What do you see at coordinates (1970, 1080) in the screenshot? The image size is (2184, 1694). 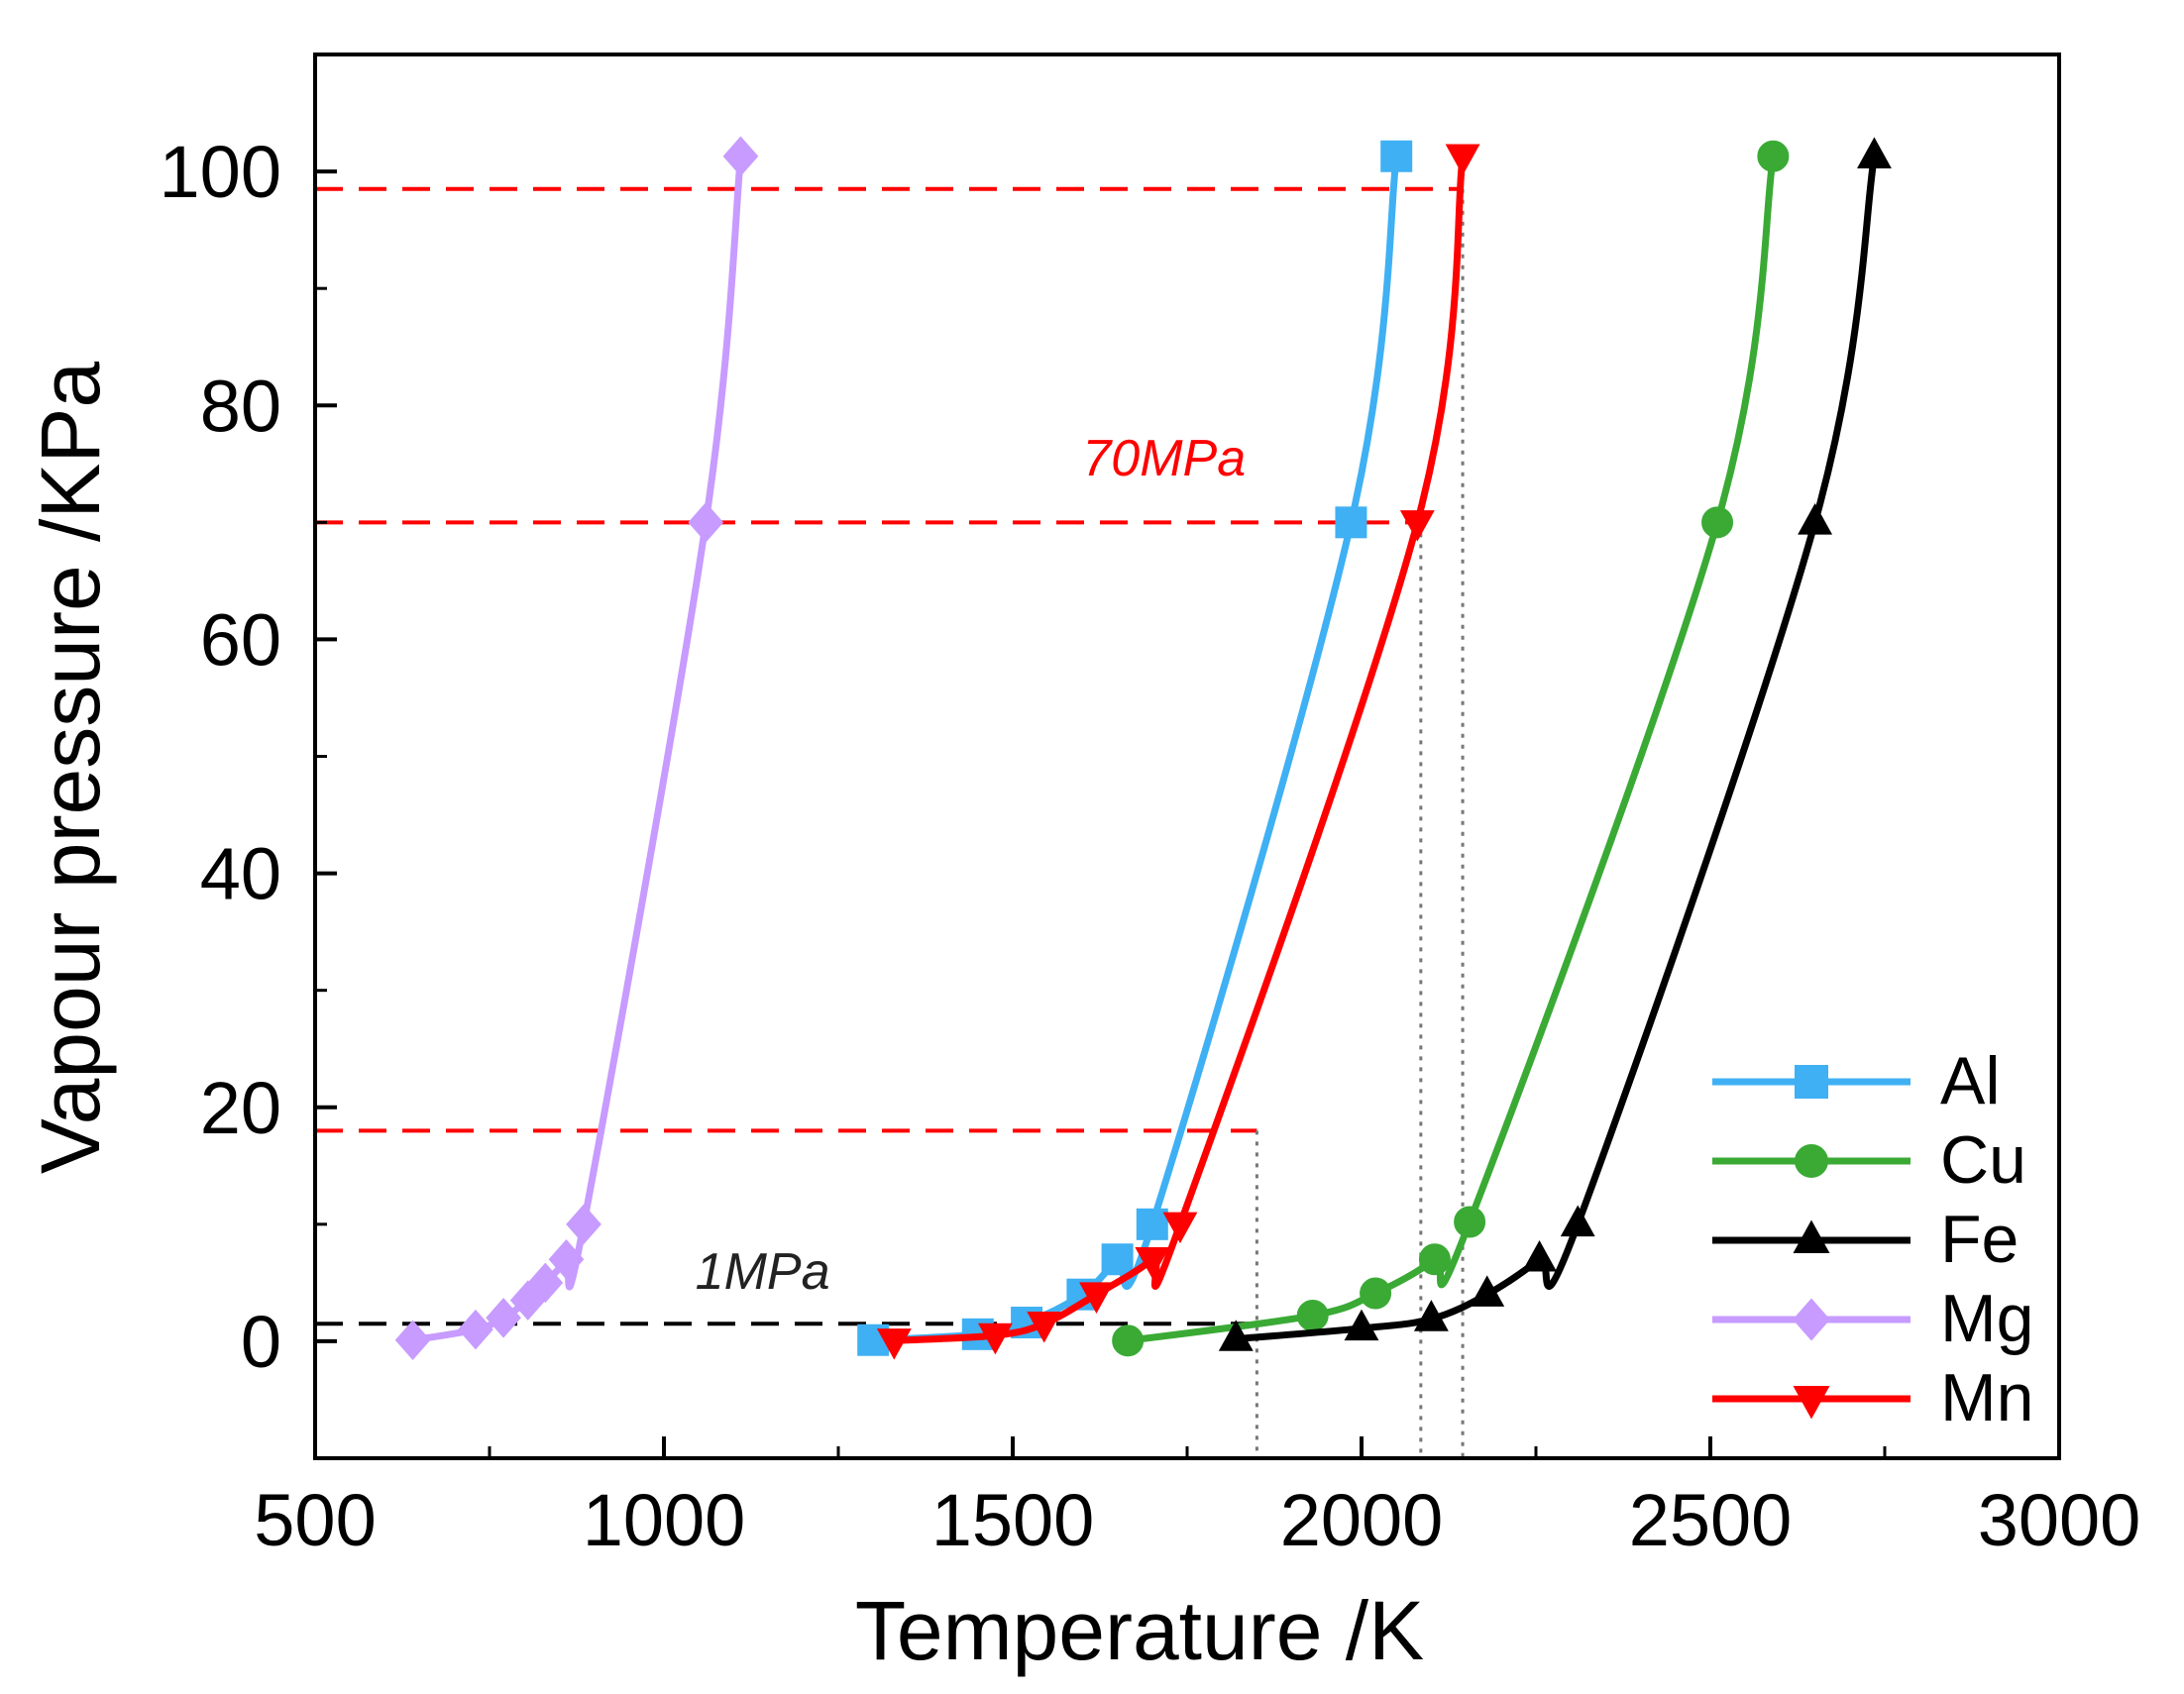 I see `legend-label-al: Al` at bounding box center [1970, 1080].